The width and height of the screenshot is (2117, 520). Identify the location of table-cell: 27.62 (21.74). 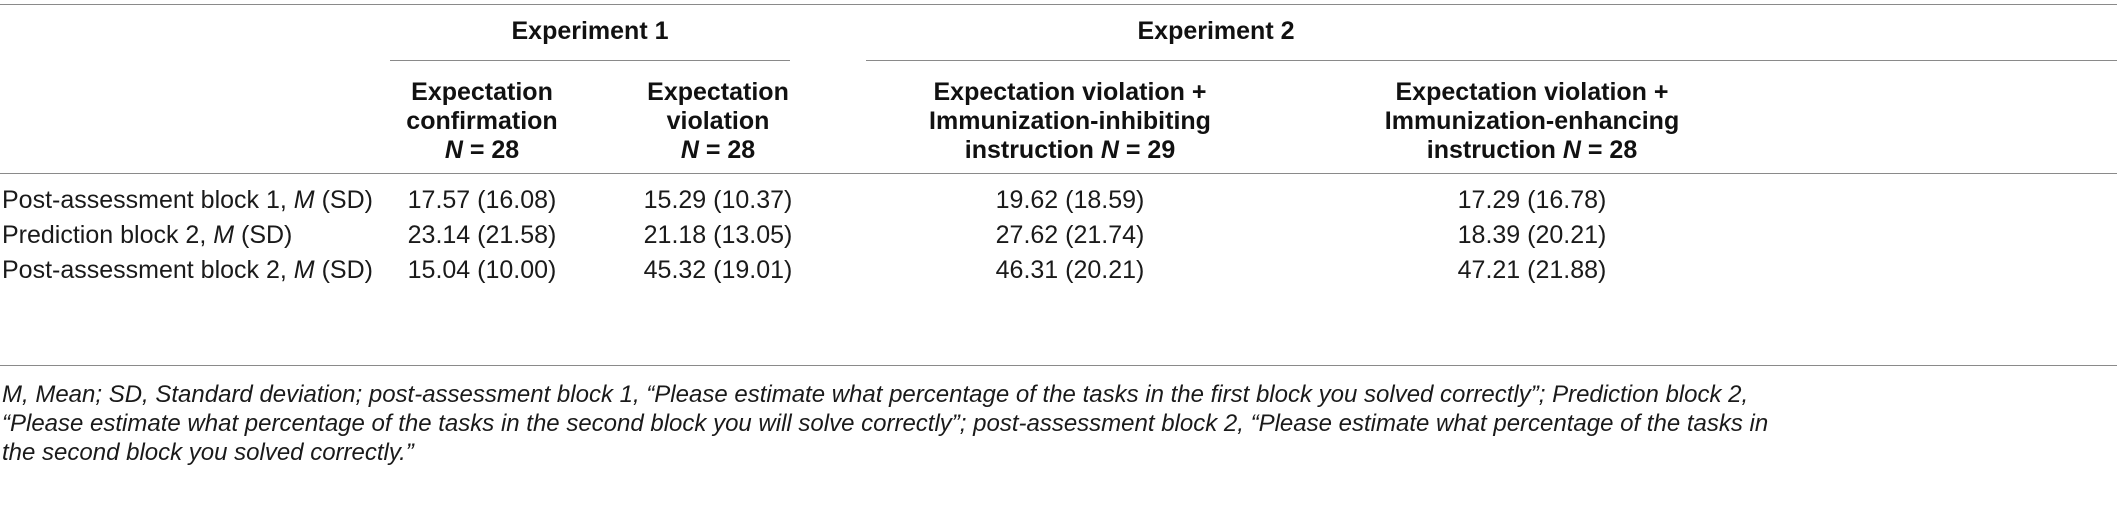
(1070, 235).